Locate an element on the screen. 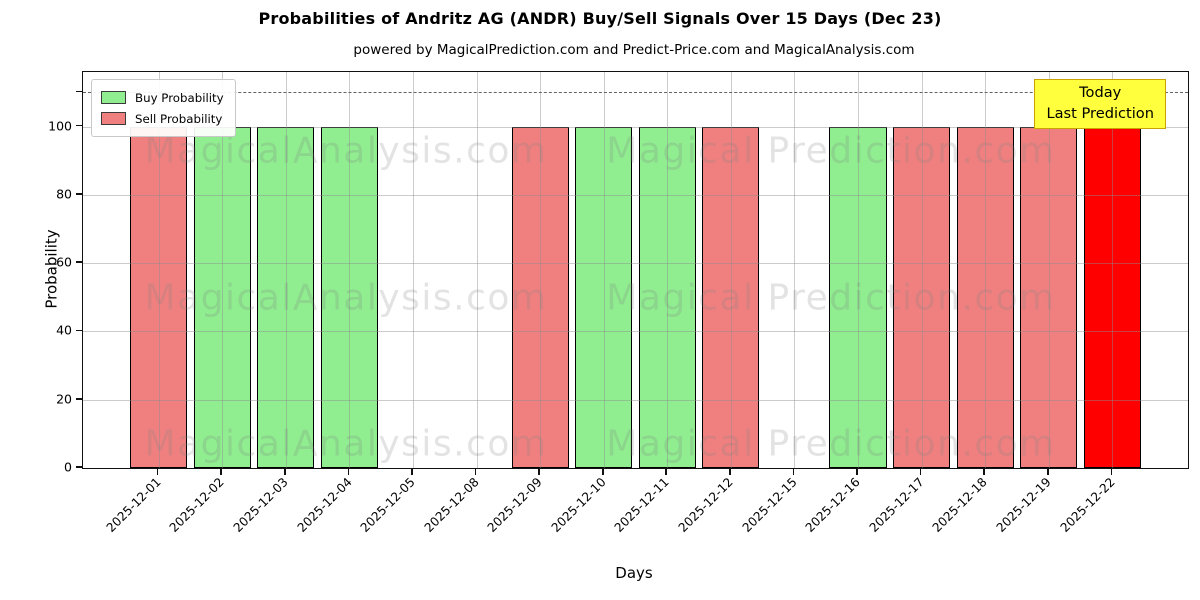 This screenshot has width=1200, height=600. x-tick-label-text: 2025-12-08 is located at coordinates (451, 505).